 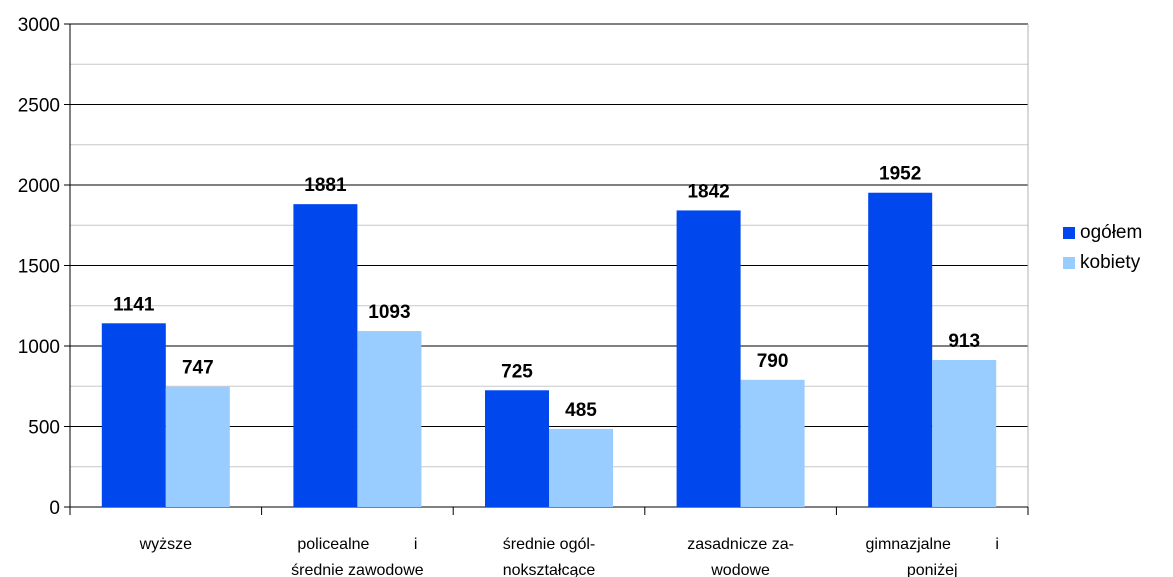 What do you see at coordinates (39, 186) in the screenshot?
I see `y-tick-label: 2000` at bounding box center [39, 186].